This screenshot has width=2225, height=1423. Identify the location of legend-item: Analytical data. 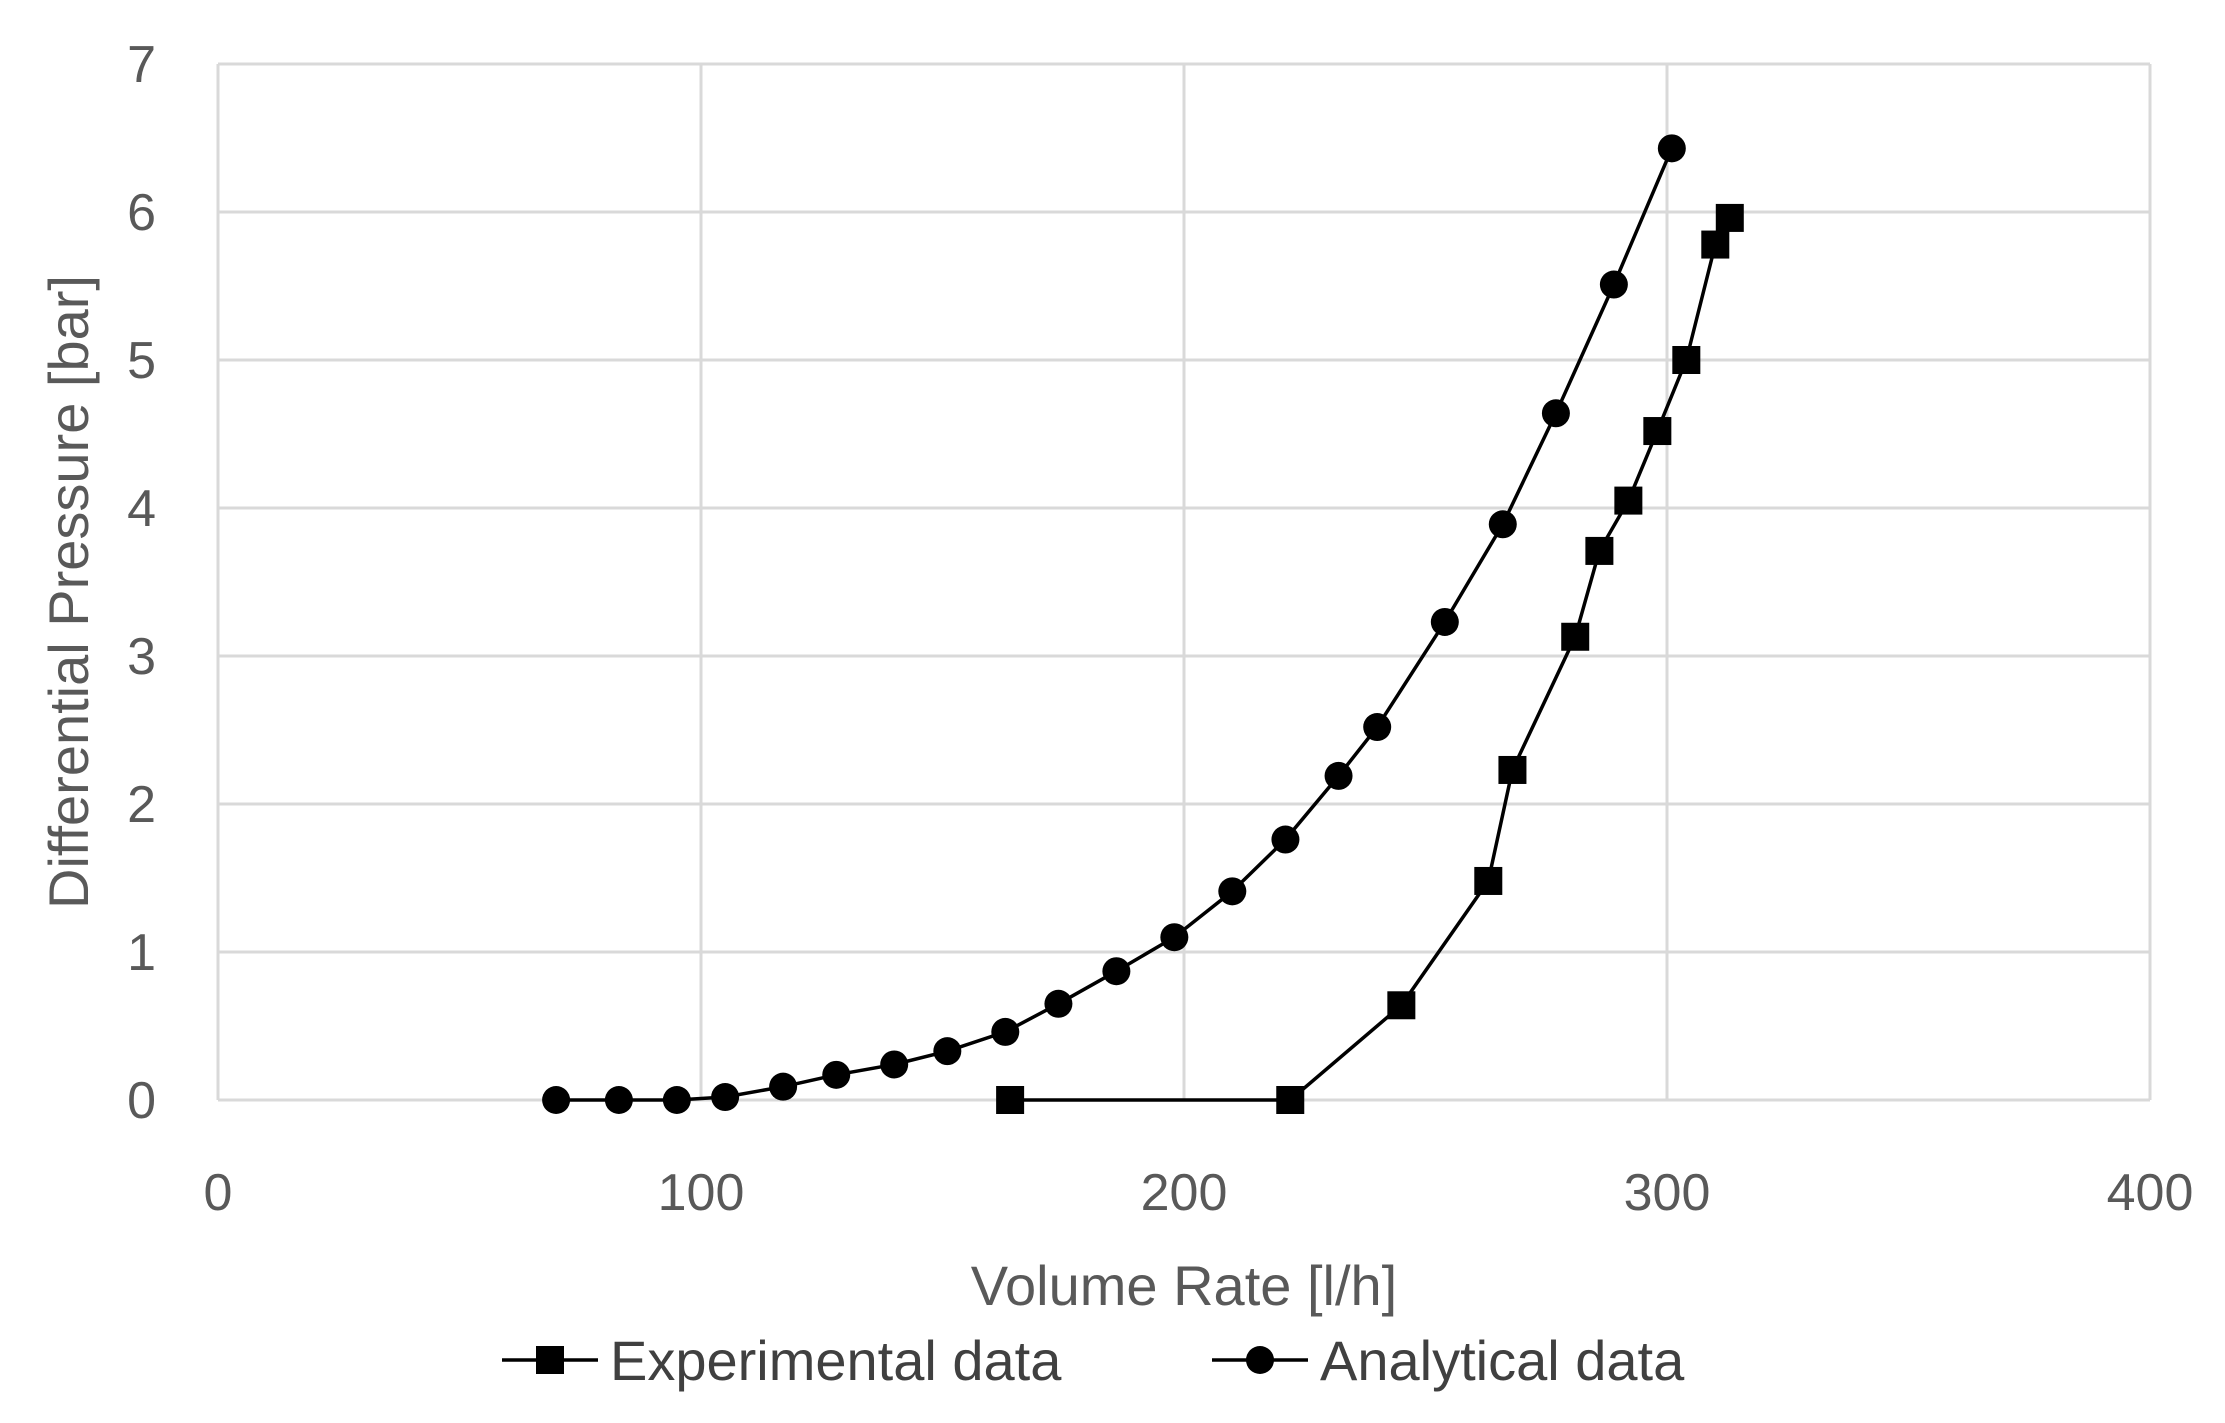
(1448, 1360).